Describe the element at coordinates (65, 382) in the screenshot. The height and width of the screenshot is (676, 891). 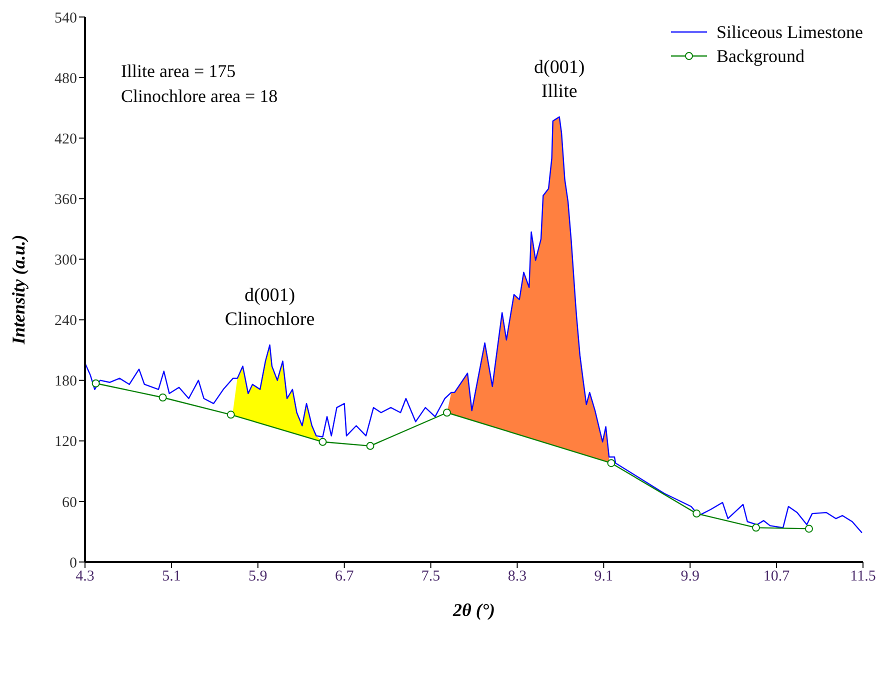
I see `y-tick-label: 180` at that location.